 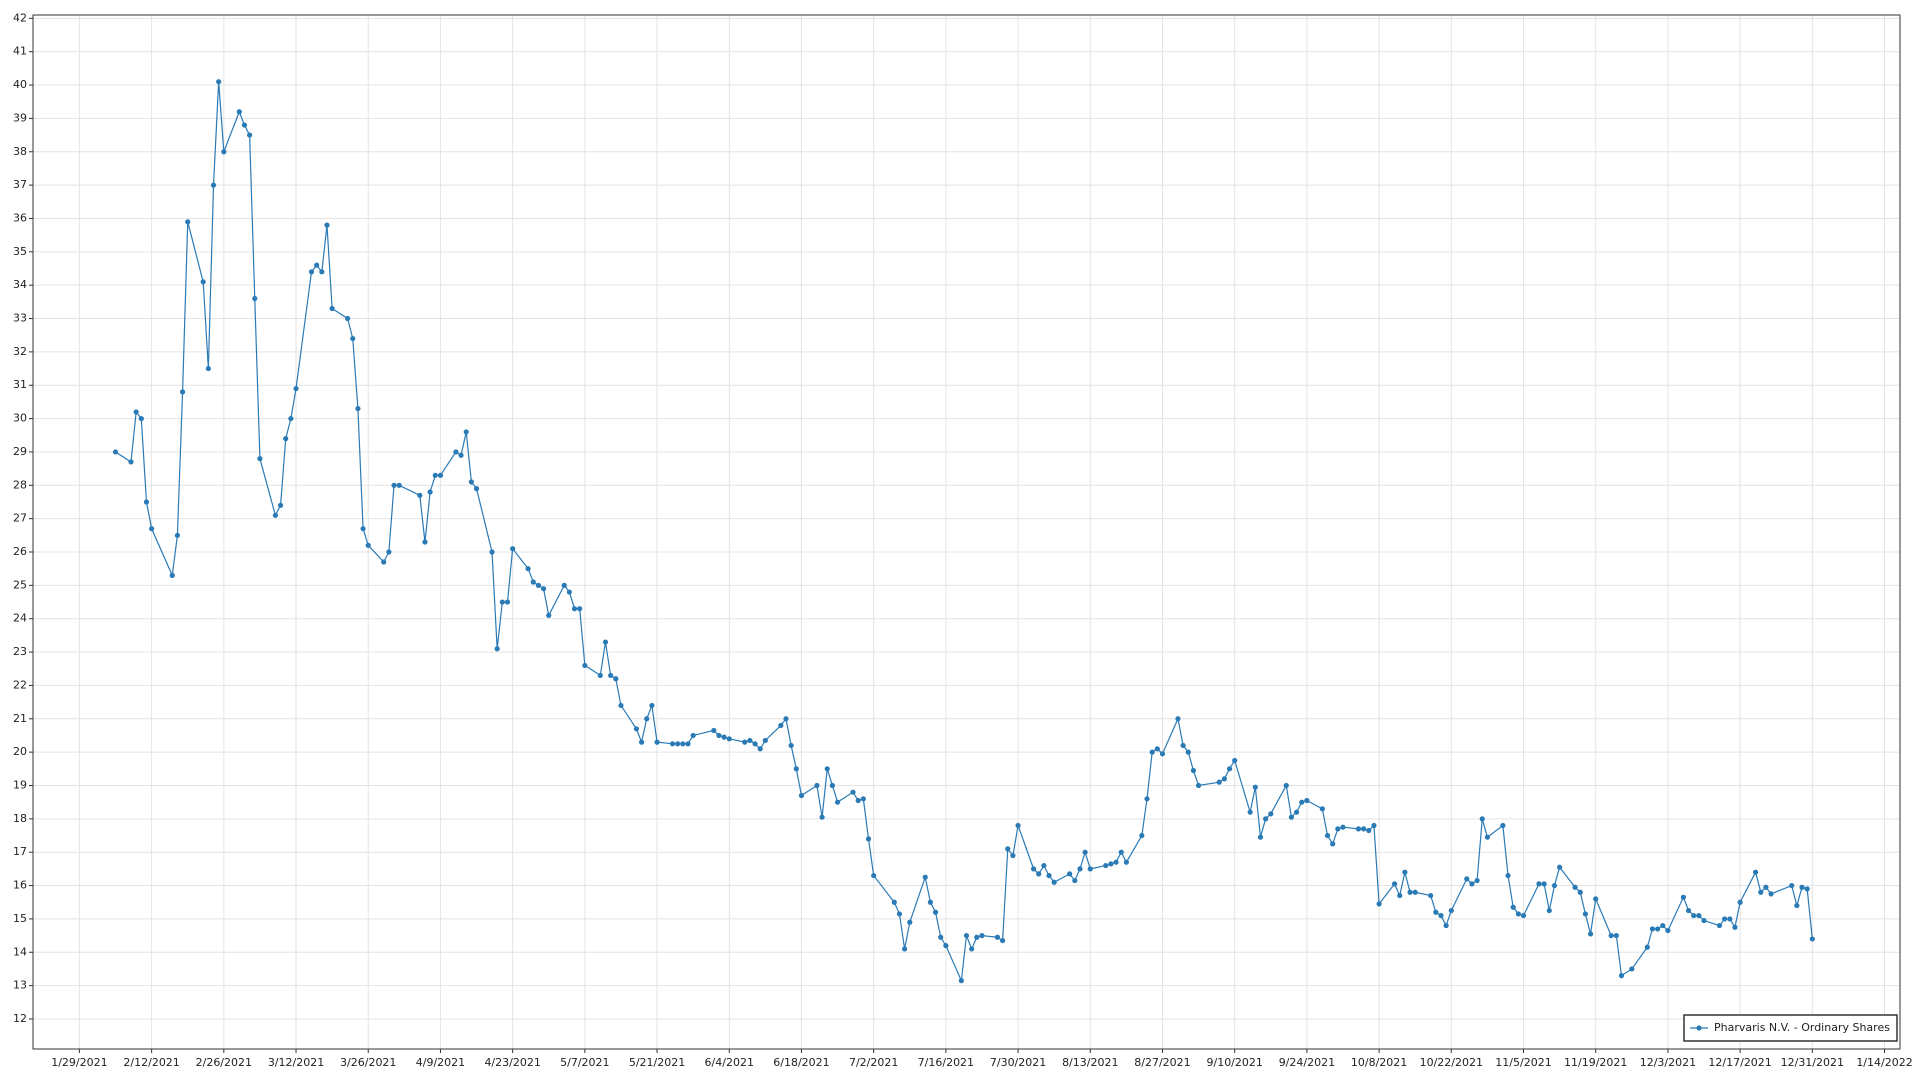 I want to click on y-tick-label: 23, so click(x=20, y=651).